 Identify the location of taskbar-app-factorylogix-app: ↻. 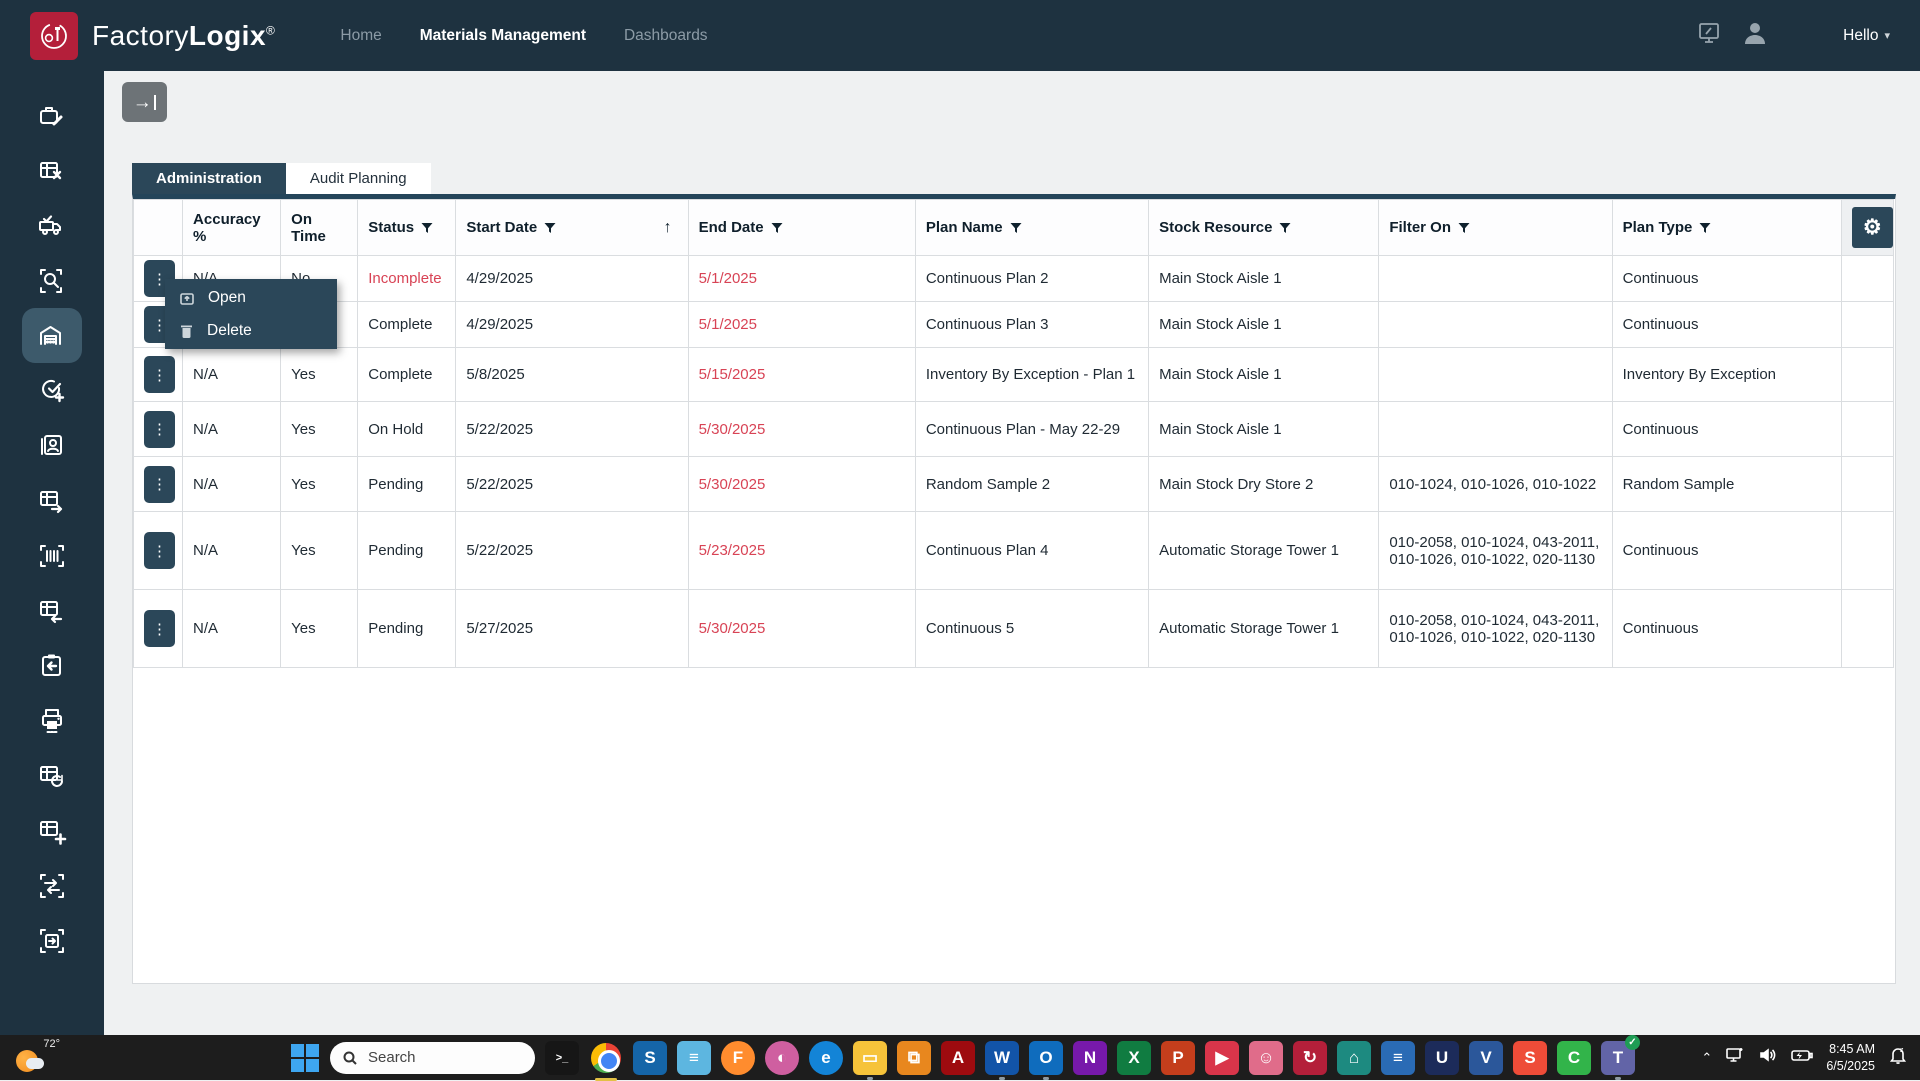
(1310, 1057).